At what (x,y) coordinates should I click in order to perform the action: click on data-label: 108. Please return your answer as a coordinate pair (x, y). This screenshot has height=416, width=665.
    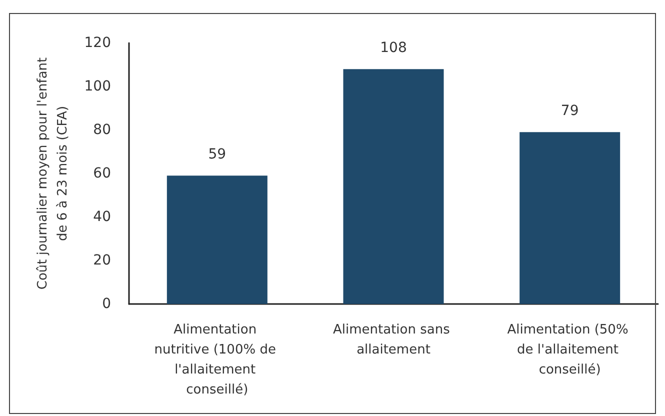
    Looking at the image, I should click on (393, 48).